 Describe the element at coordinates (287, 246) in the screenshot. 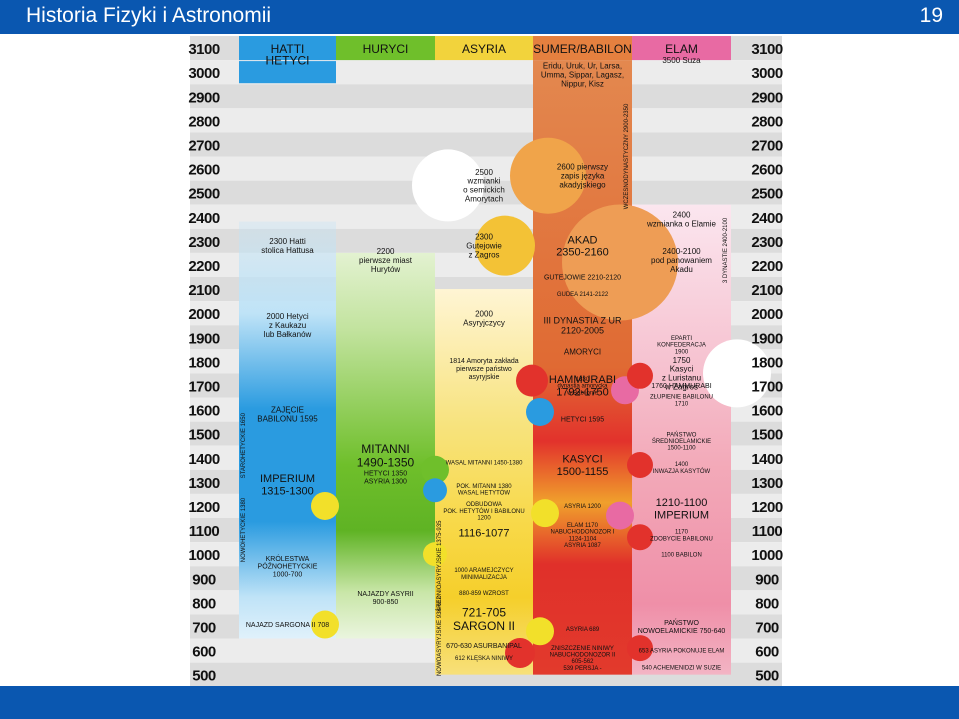

I see `event-label: 2300 Hatti stolica Hattusa` at that location.